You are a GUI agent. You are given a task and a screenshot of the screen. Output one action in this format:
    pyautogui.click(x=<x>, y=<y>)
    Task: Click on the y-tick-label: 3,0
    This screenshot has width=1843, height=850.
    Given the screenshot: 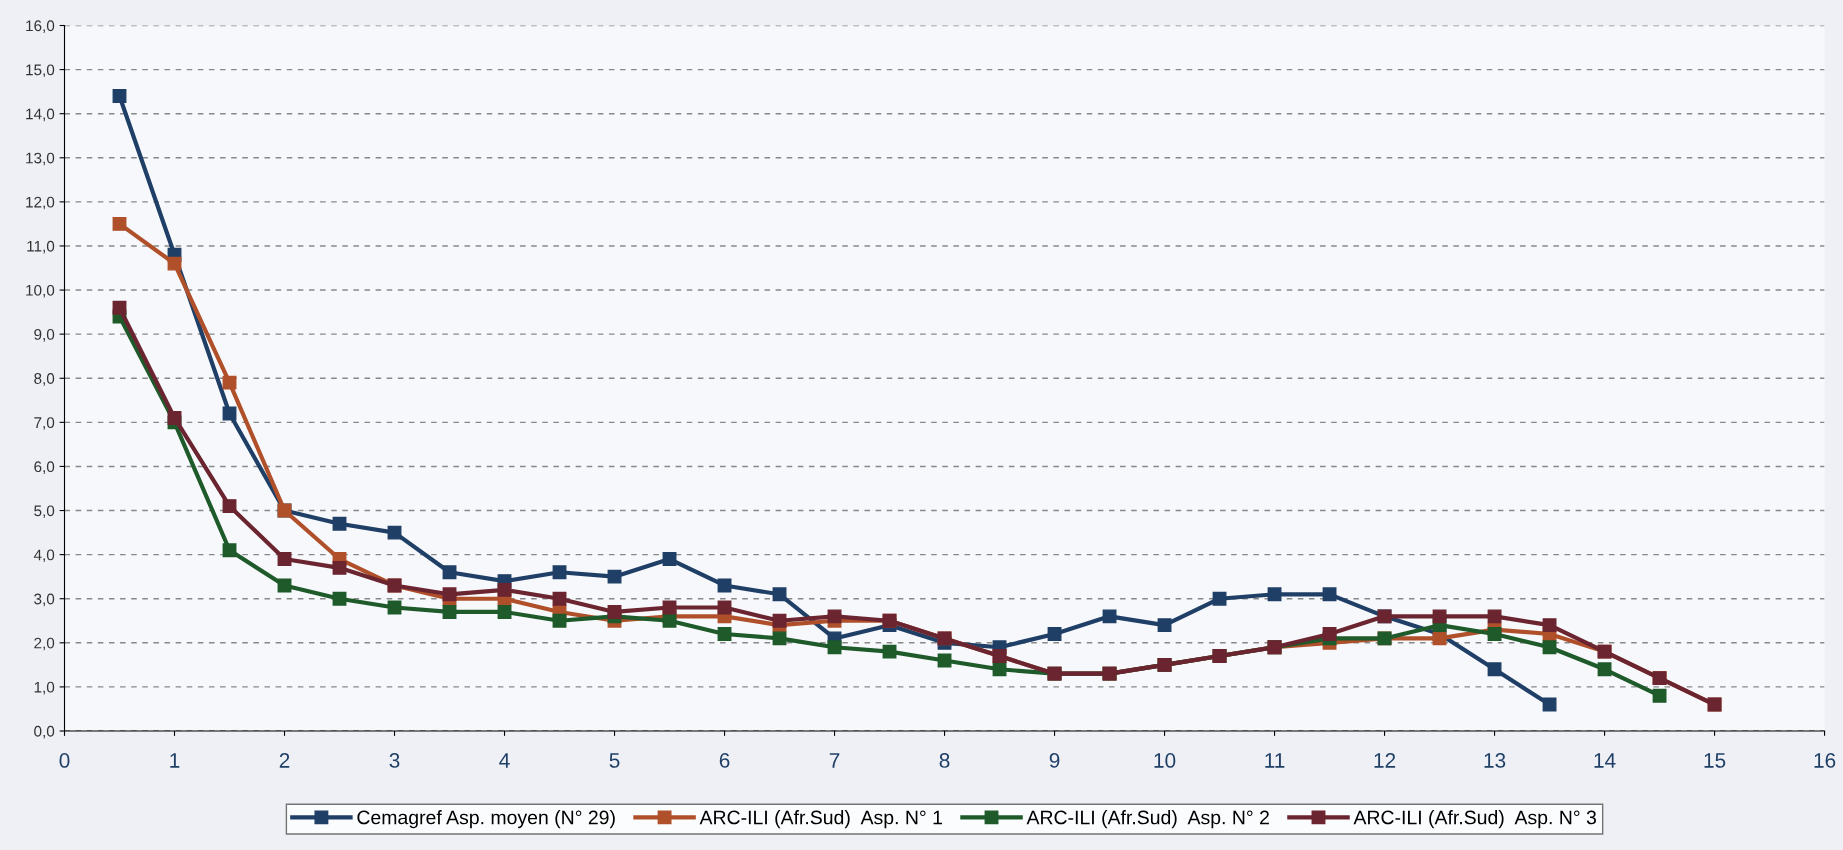 What is the action you would take?
    pyautogui.click(x=44, y=600)
    